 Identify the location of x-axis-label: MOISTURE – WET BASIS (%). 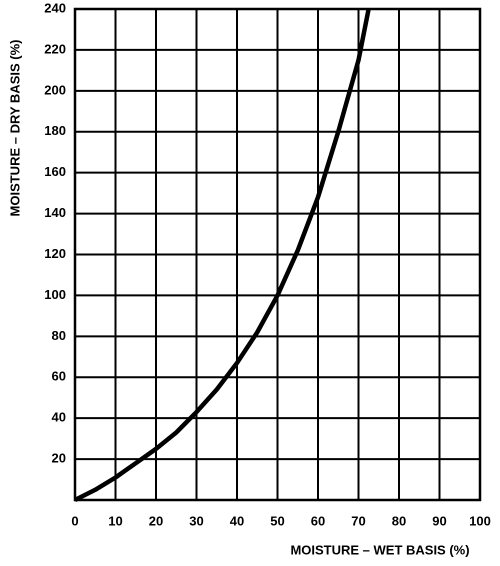
(379, 549).